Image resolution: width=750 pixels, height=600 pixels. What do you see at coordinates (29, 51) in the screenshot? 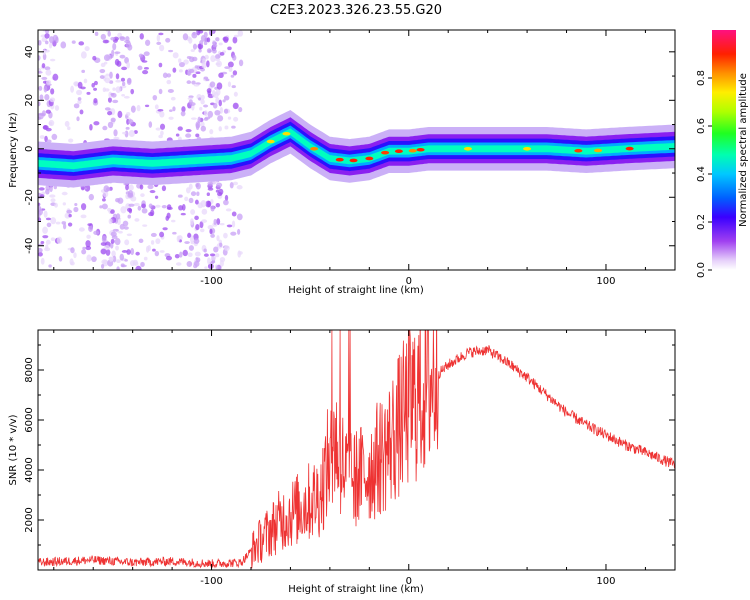
I see `spectrogram-y-tick-label: 40` at bounding box center [29, 51].